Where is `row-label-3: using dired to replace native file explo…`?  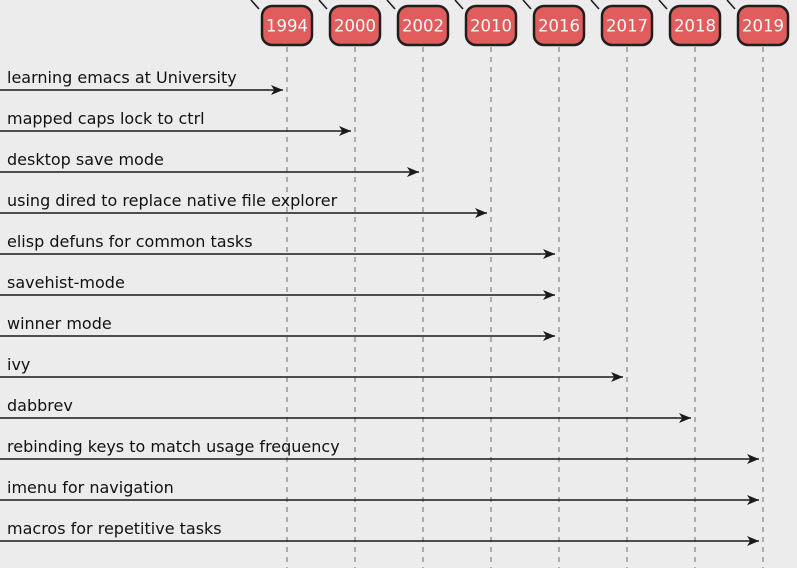
row-label-3: using dired to replace native file explo… is located at coordinates (172, 200).